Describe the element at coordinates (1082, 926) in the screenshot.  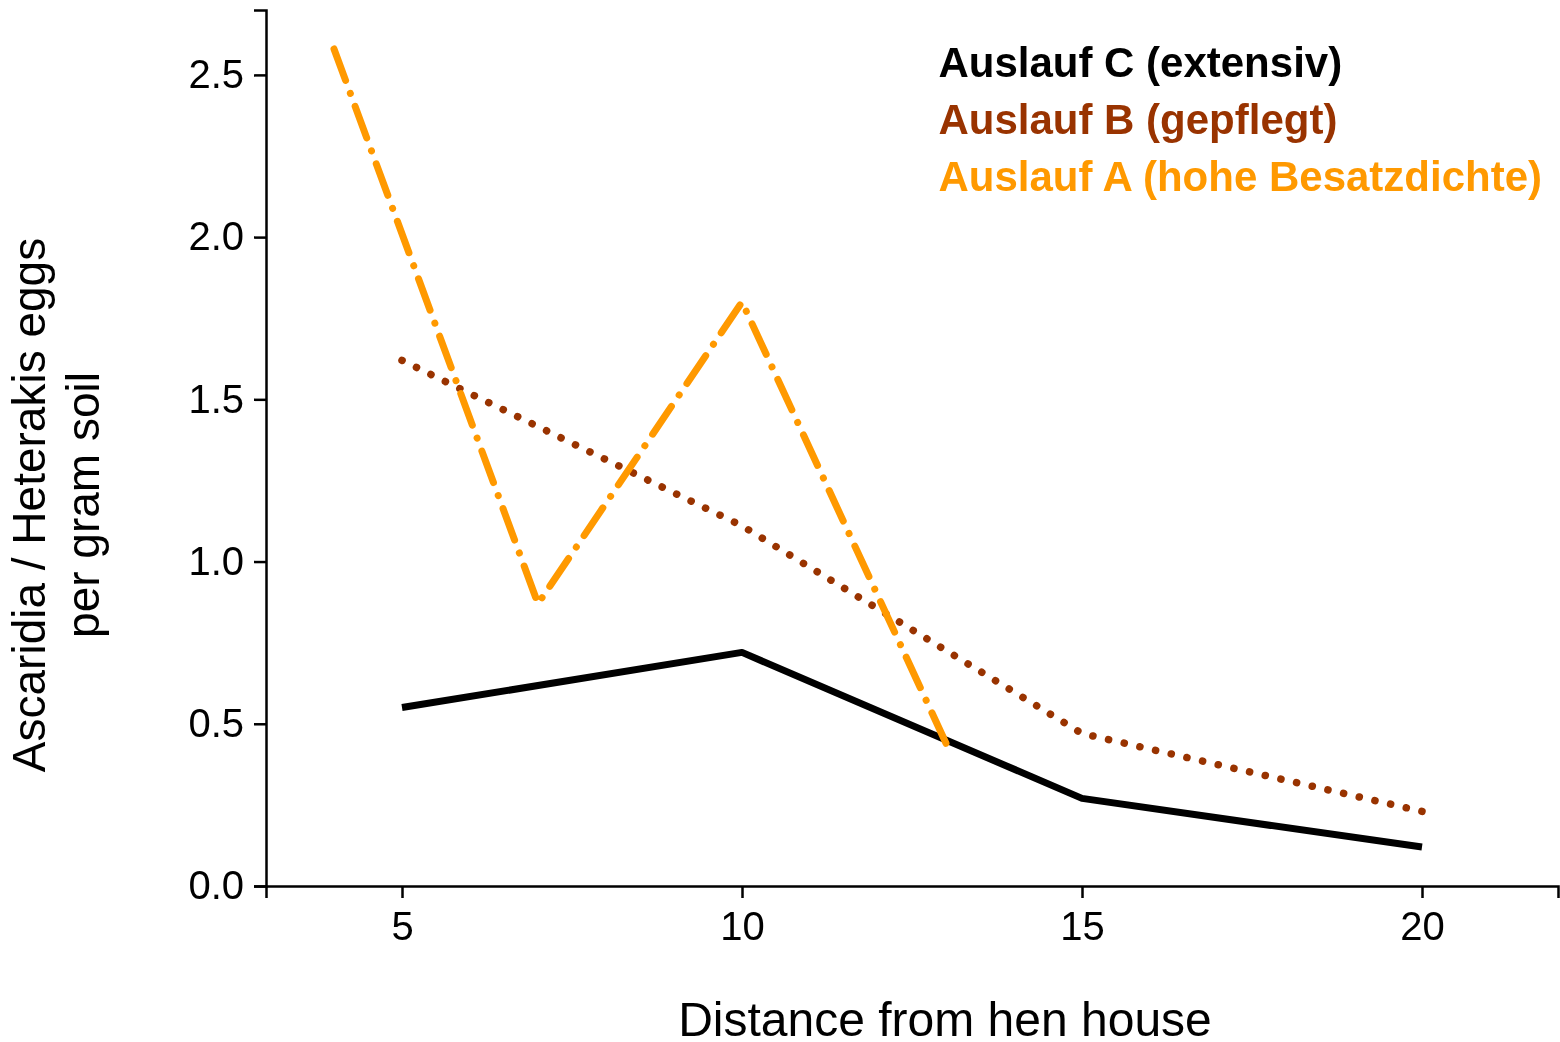
I see `x-tick-label: 15` at that location.